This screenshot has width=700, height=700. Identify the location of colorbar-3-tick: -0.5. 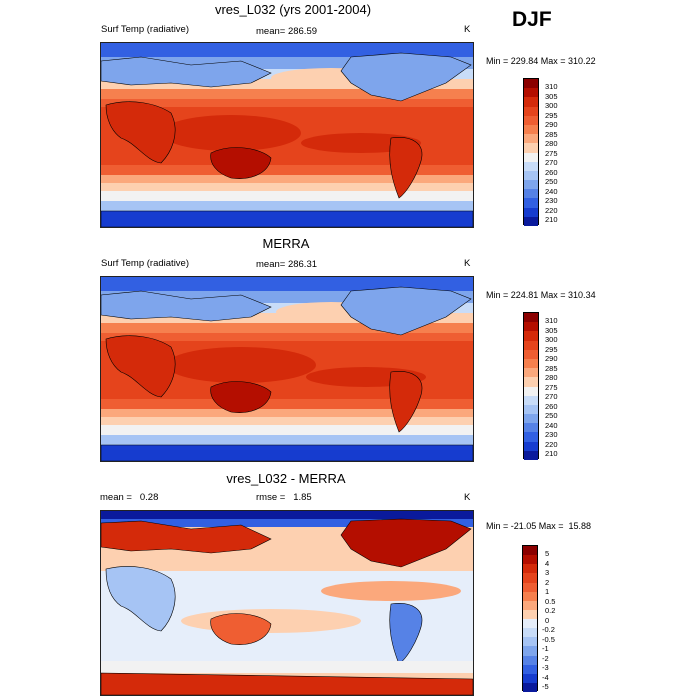
(548, 639).